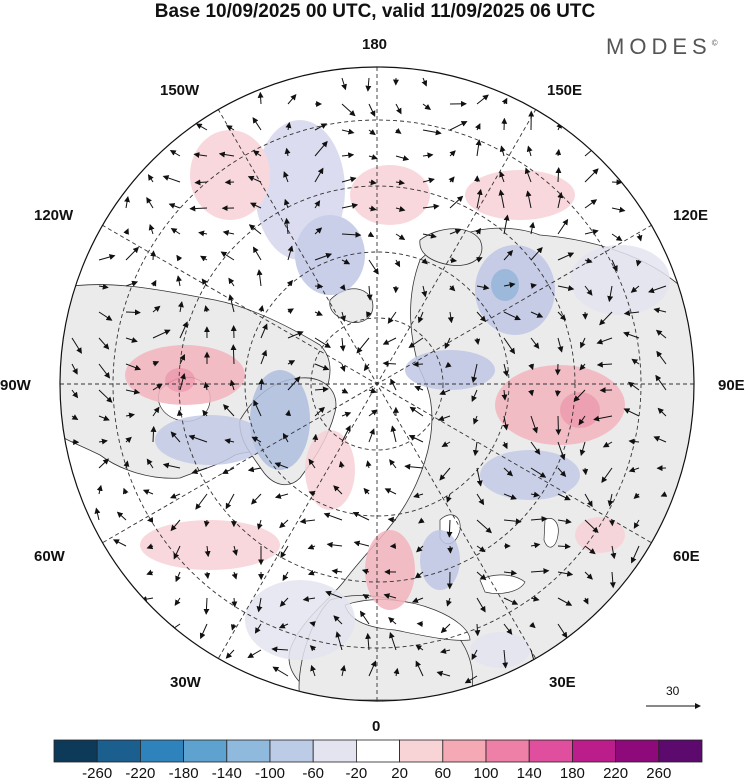 The image size is (750, 783). I want to click on colorbar-tick-label: 260, so click(659, 773).